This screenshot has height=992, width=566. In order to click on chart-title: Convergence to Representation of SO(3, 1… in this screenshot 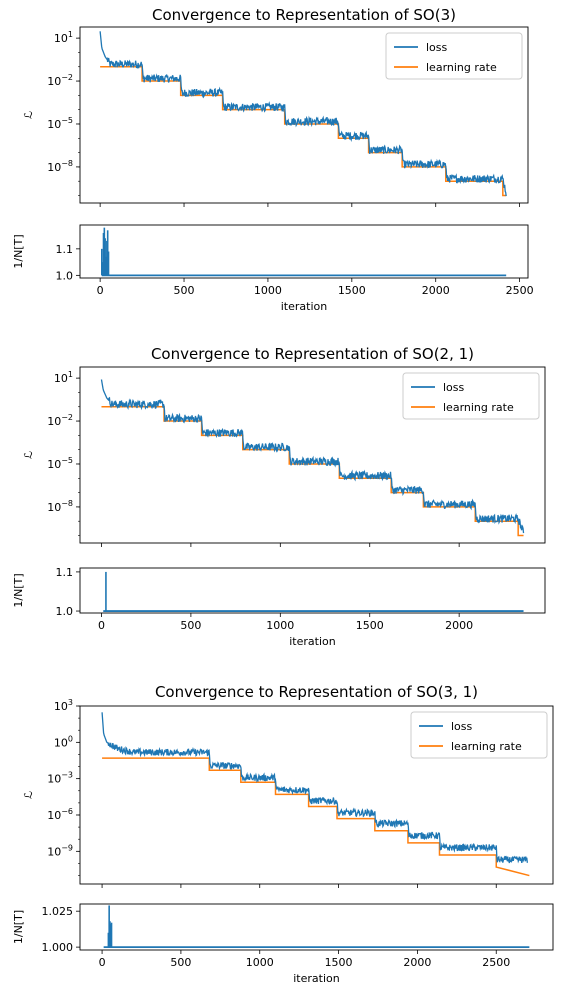, I will do `click(316, 692)`.